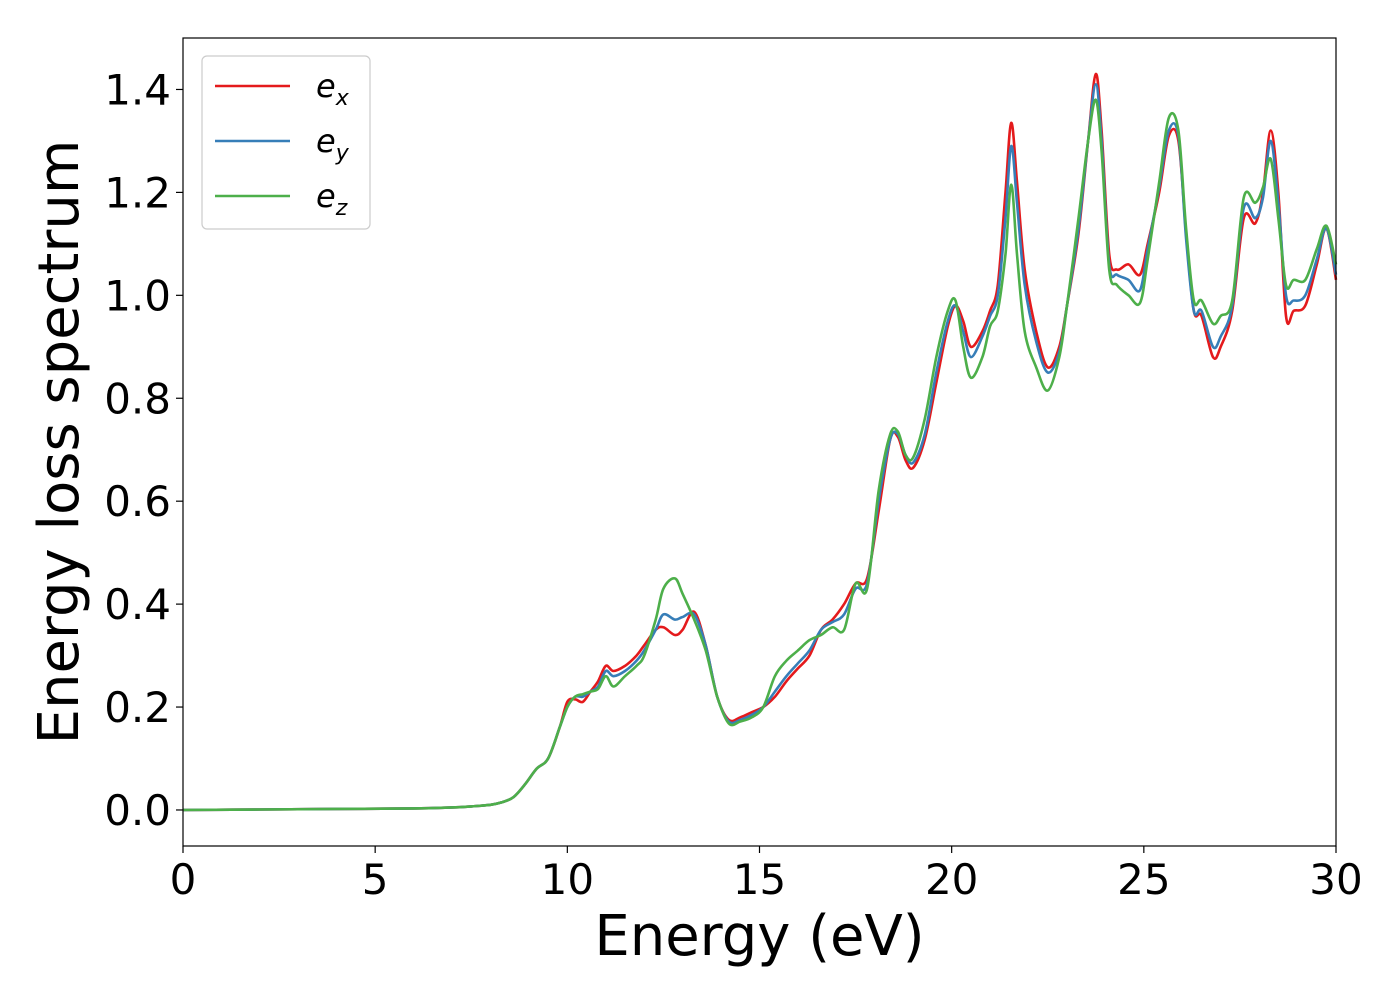 This screenshot has width=1400, height=1000. Describe the element at coordinates (143, 450) in the screenshot. I see `y-axis: 0.0 0.2 0.4 0.6 0.8 1.0 1.2 1.4` at that location.